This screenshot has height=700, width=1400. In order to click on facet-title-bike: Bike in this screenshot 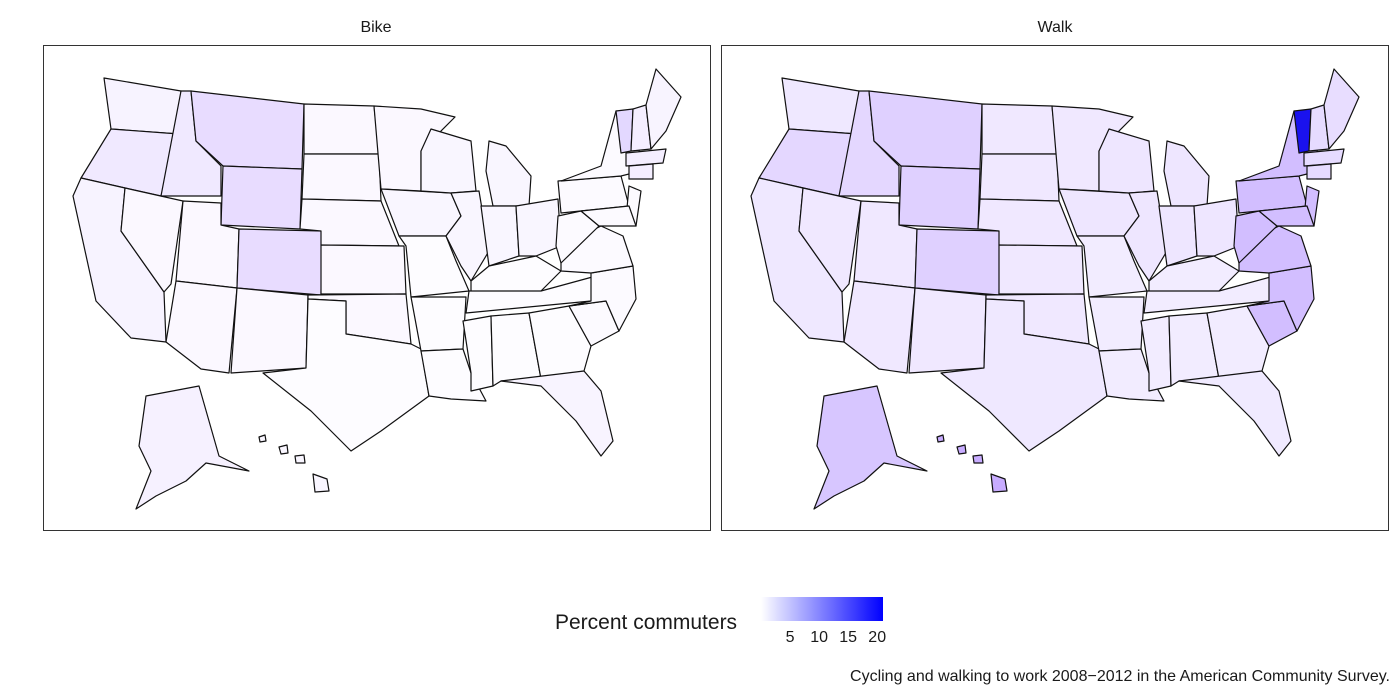, I will do `click(376, 27)`.